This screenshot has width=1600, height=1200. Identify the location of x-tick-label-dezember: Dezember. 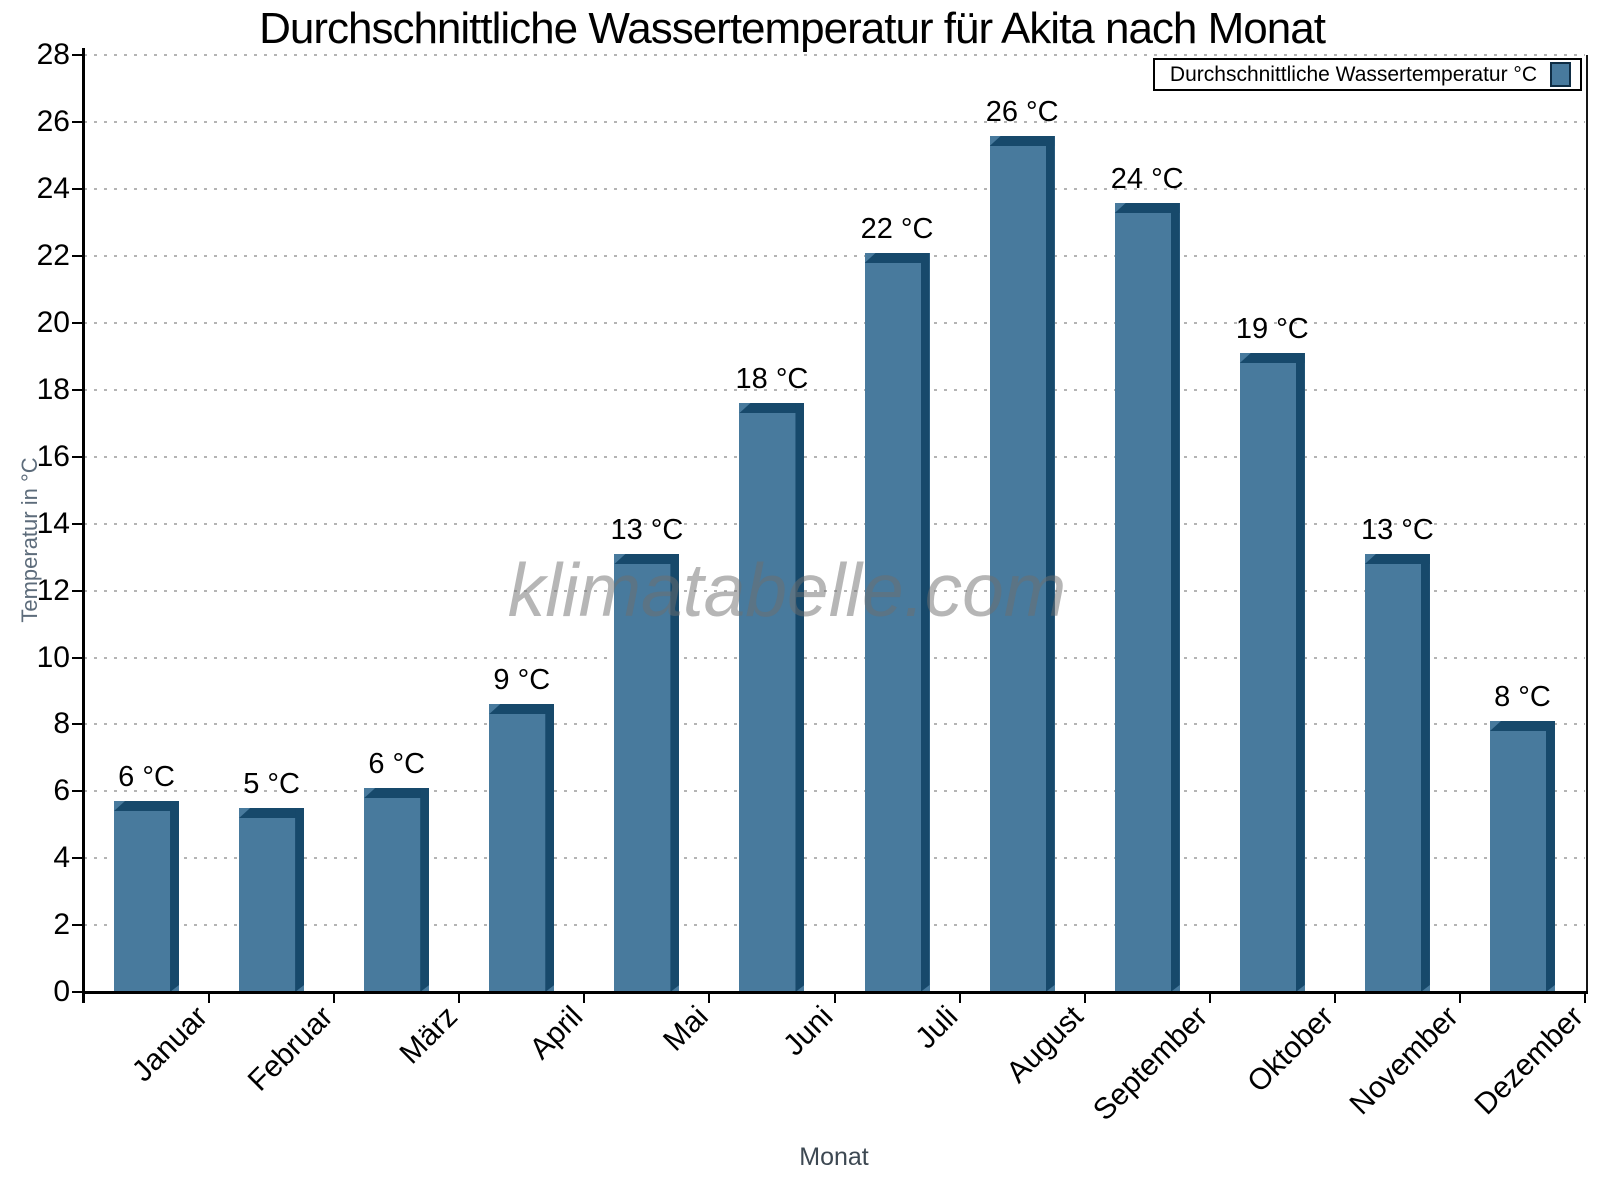
(1529, 1061).